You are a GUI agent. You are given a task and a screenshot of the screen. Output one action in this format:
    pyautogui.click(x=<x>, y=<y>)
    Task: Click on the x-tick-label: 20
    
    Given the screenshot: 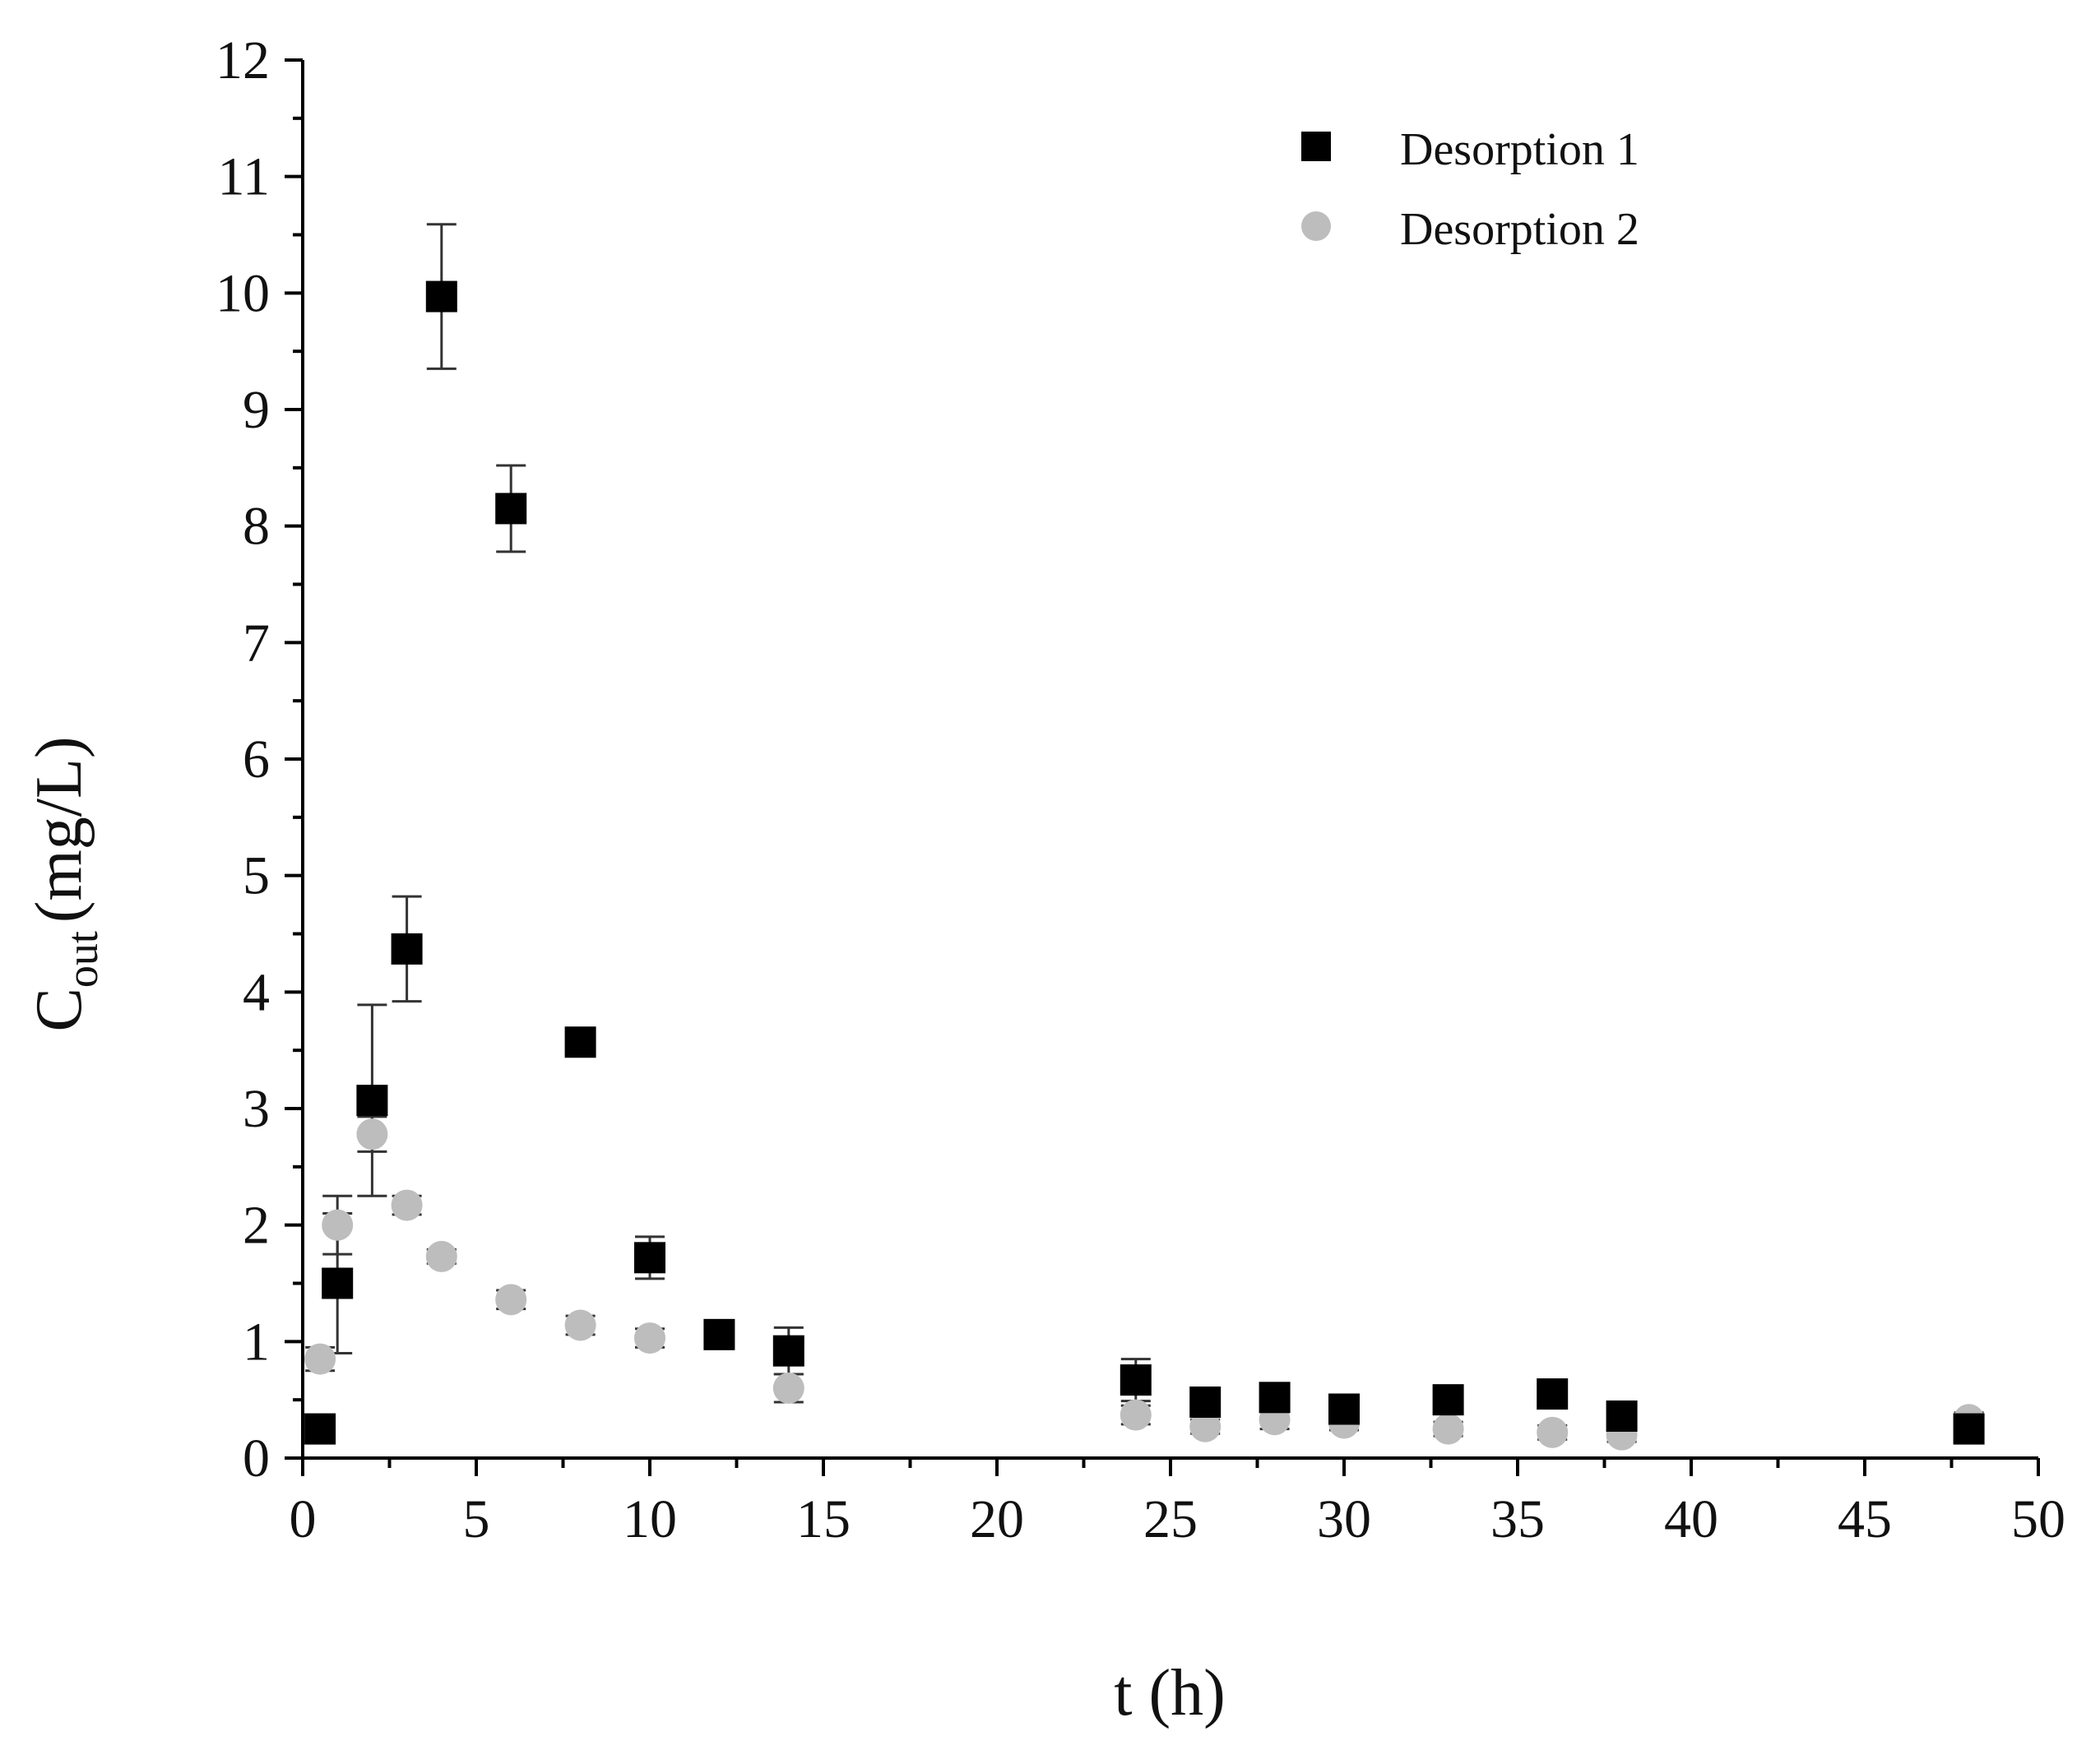 What is the action you would take?
    pyautogui.click(x=997, y=1519)
    